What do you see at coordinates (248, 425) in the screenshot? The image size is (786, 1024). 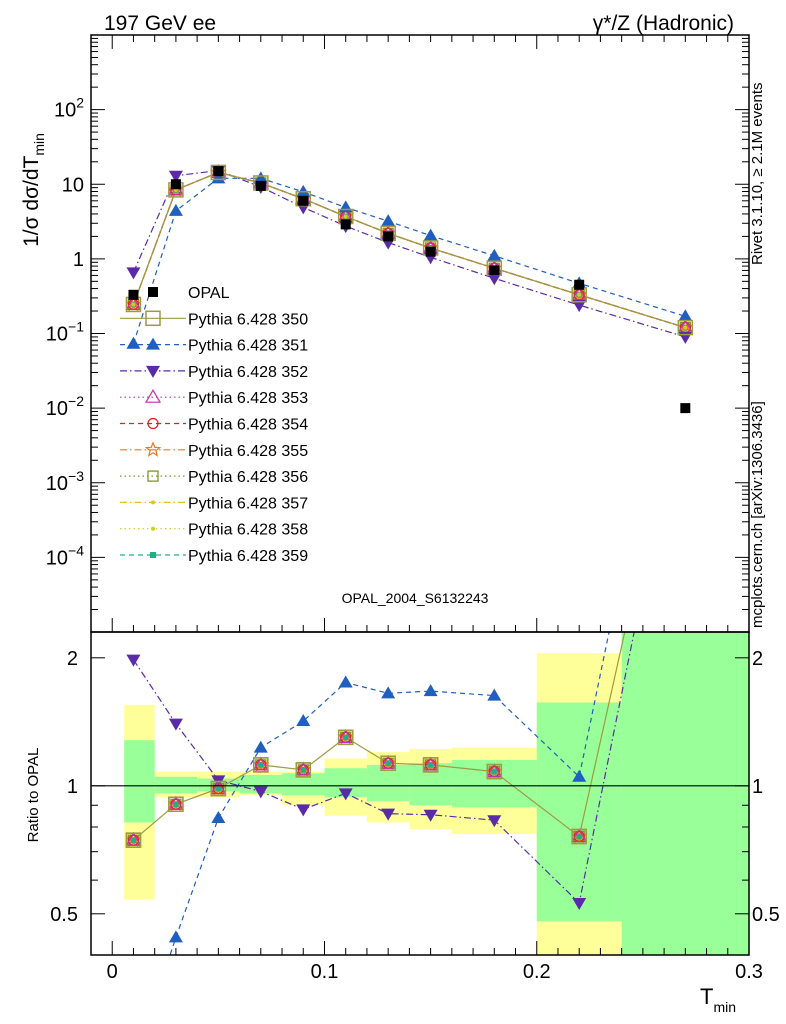 I see `legend-label-5: Pythia 6.428 354` at bounding box center [248, 425].